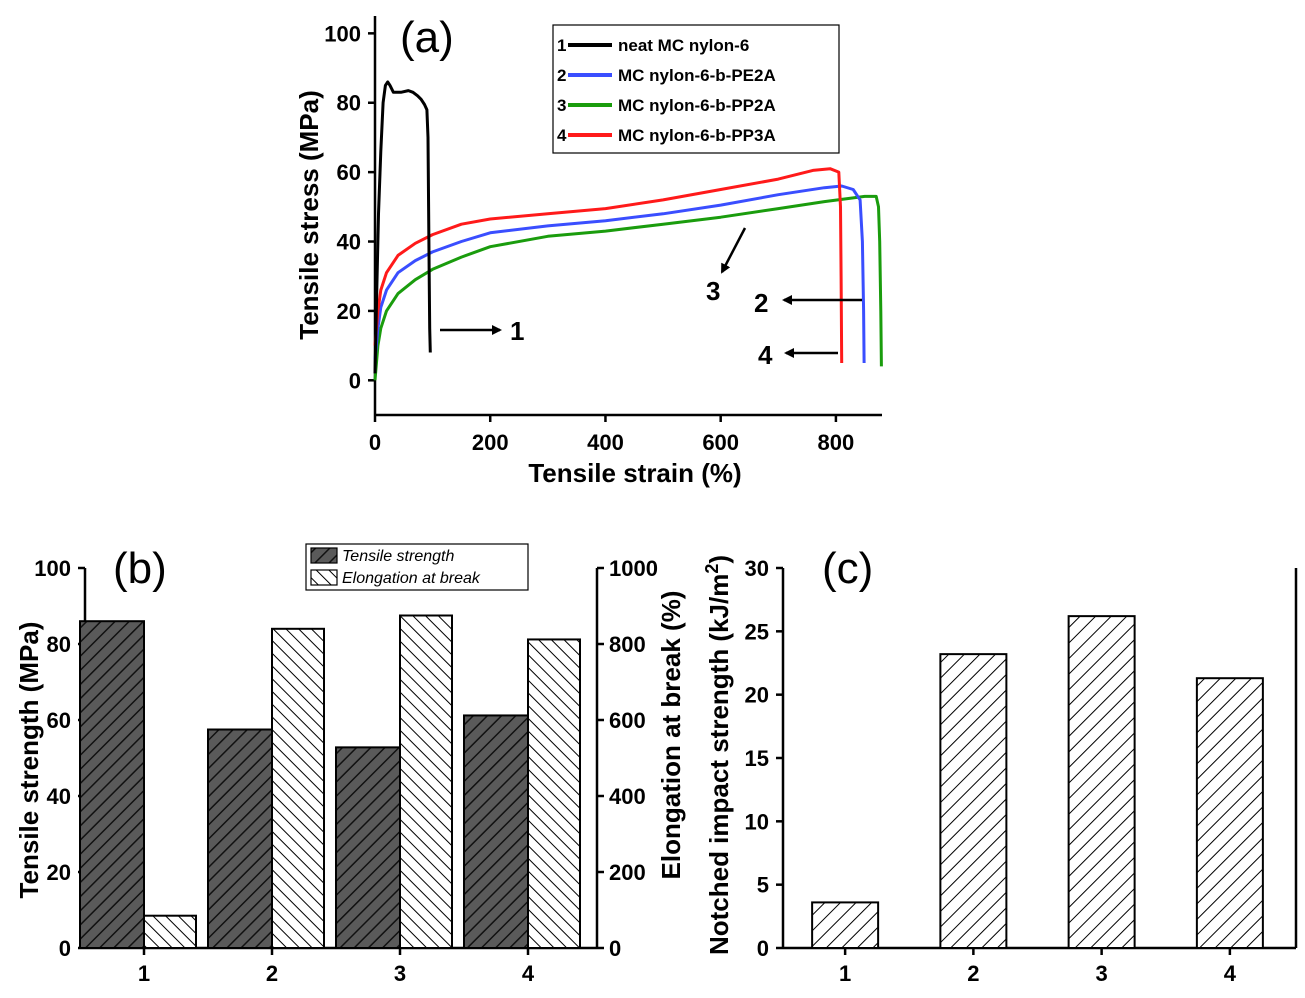 The image size is (1305, 998). I want to click on panel-b-legend-swatch-elongation, so click(324, 577).